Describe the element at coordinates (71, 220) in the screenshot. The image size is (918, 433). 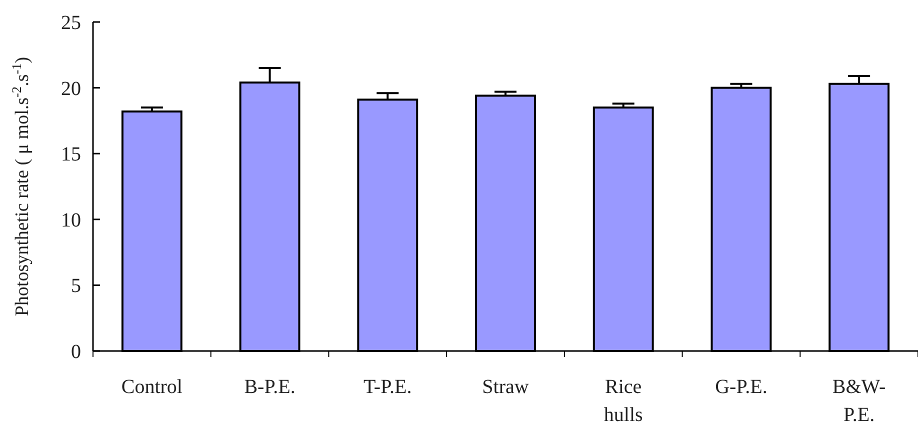
I see `y-tick-label: 10` at that location.